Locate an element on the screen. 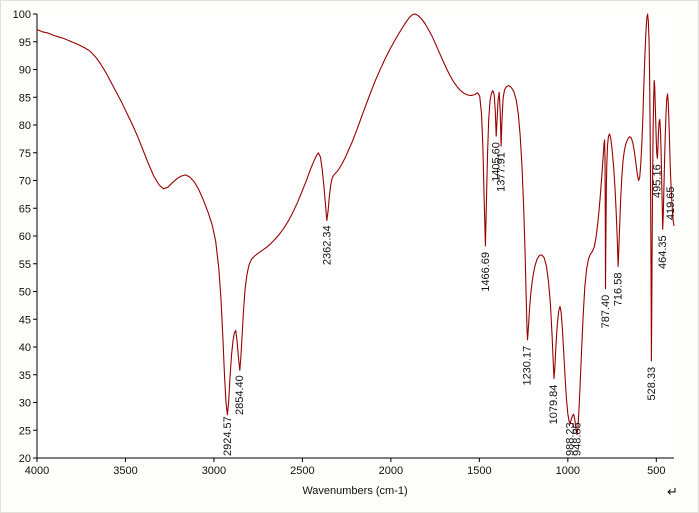  peak-label: 2362.34 is located at coordinates (327, 245).